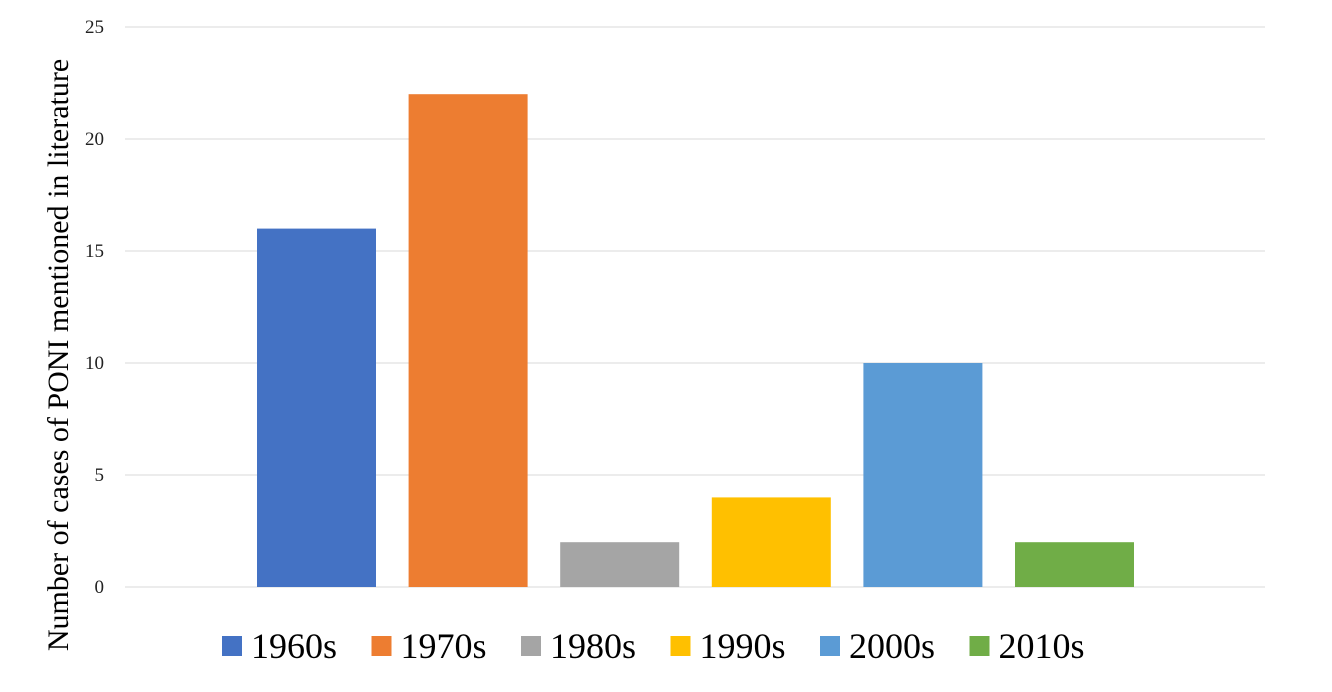 The image size is (1332, 692). Describe the element at coordinates (94, 307) in the screenshot. I see `y-axis-ticks: 0 5 10 15 20 25` at that location.